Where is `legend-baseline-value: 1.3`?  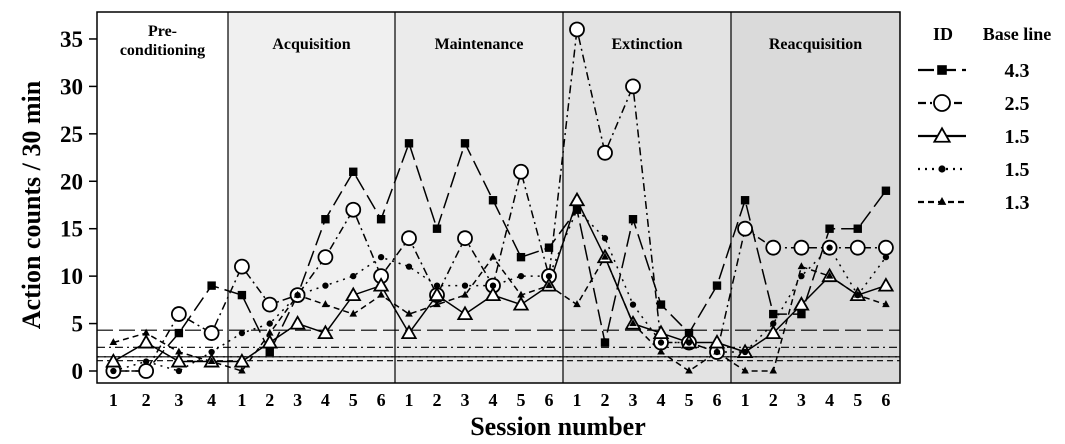
legend-baseline-value: 1.3 is located at coordinates (1017, 203).